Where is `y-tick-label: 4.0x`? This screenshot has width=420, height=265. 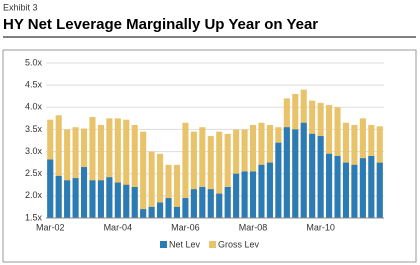
y-tick-label: 4.0x is located at coordinates (34, 107).